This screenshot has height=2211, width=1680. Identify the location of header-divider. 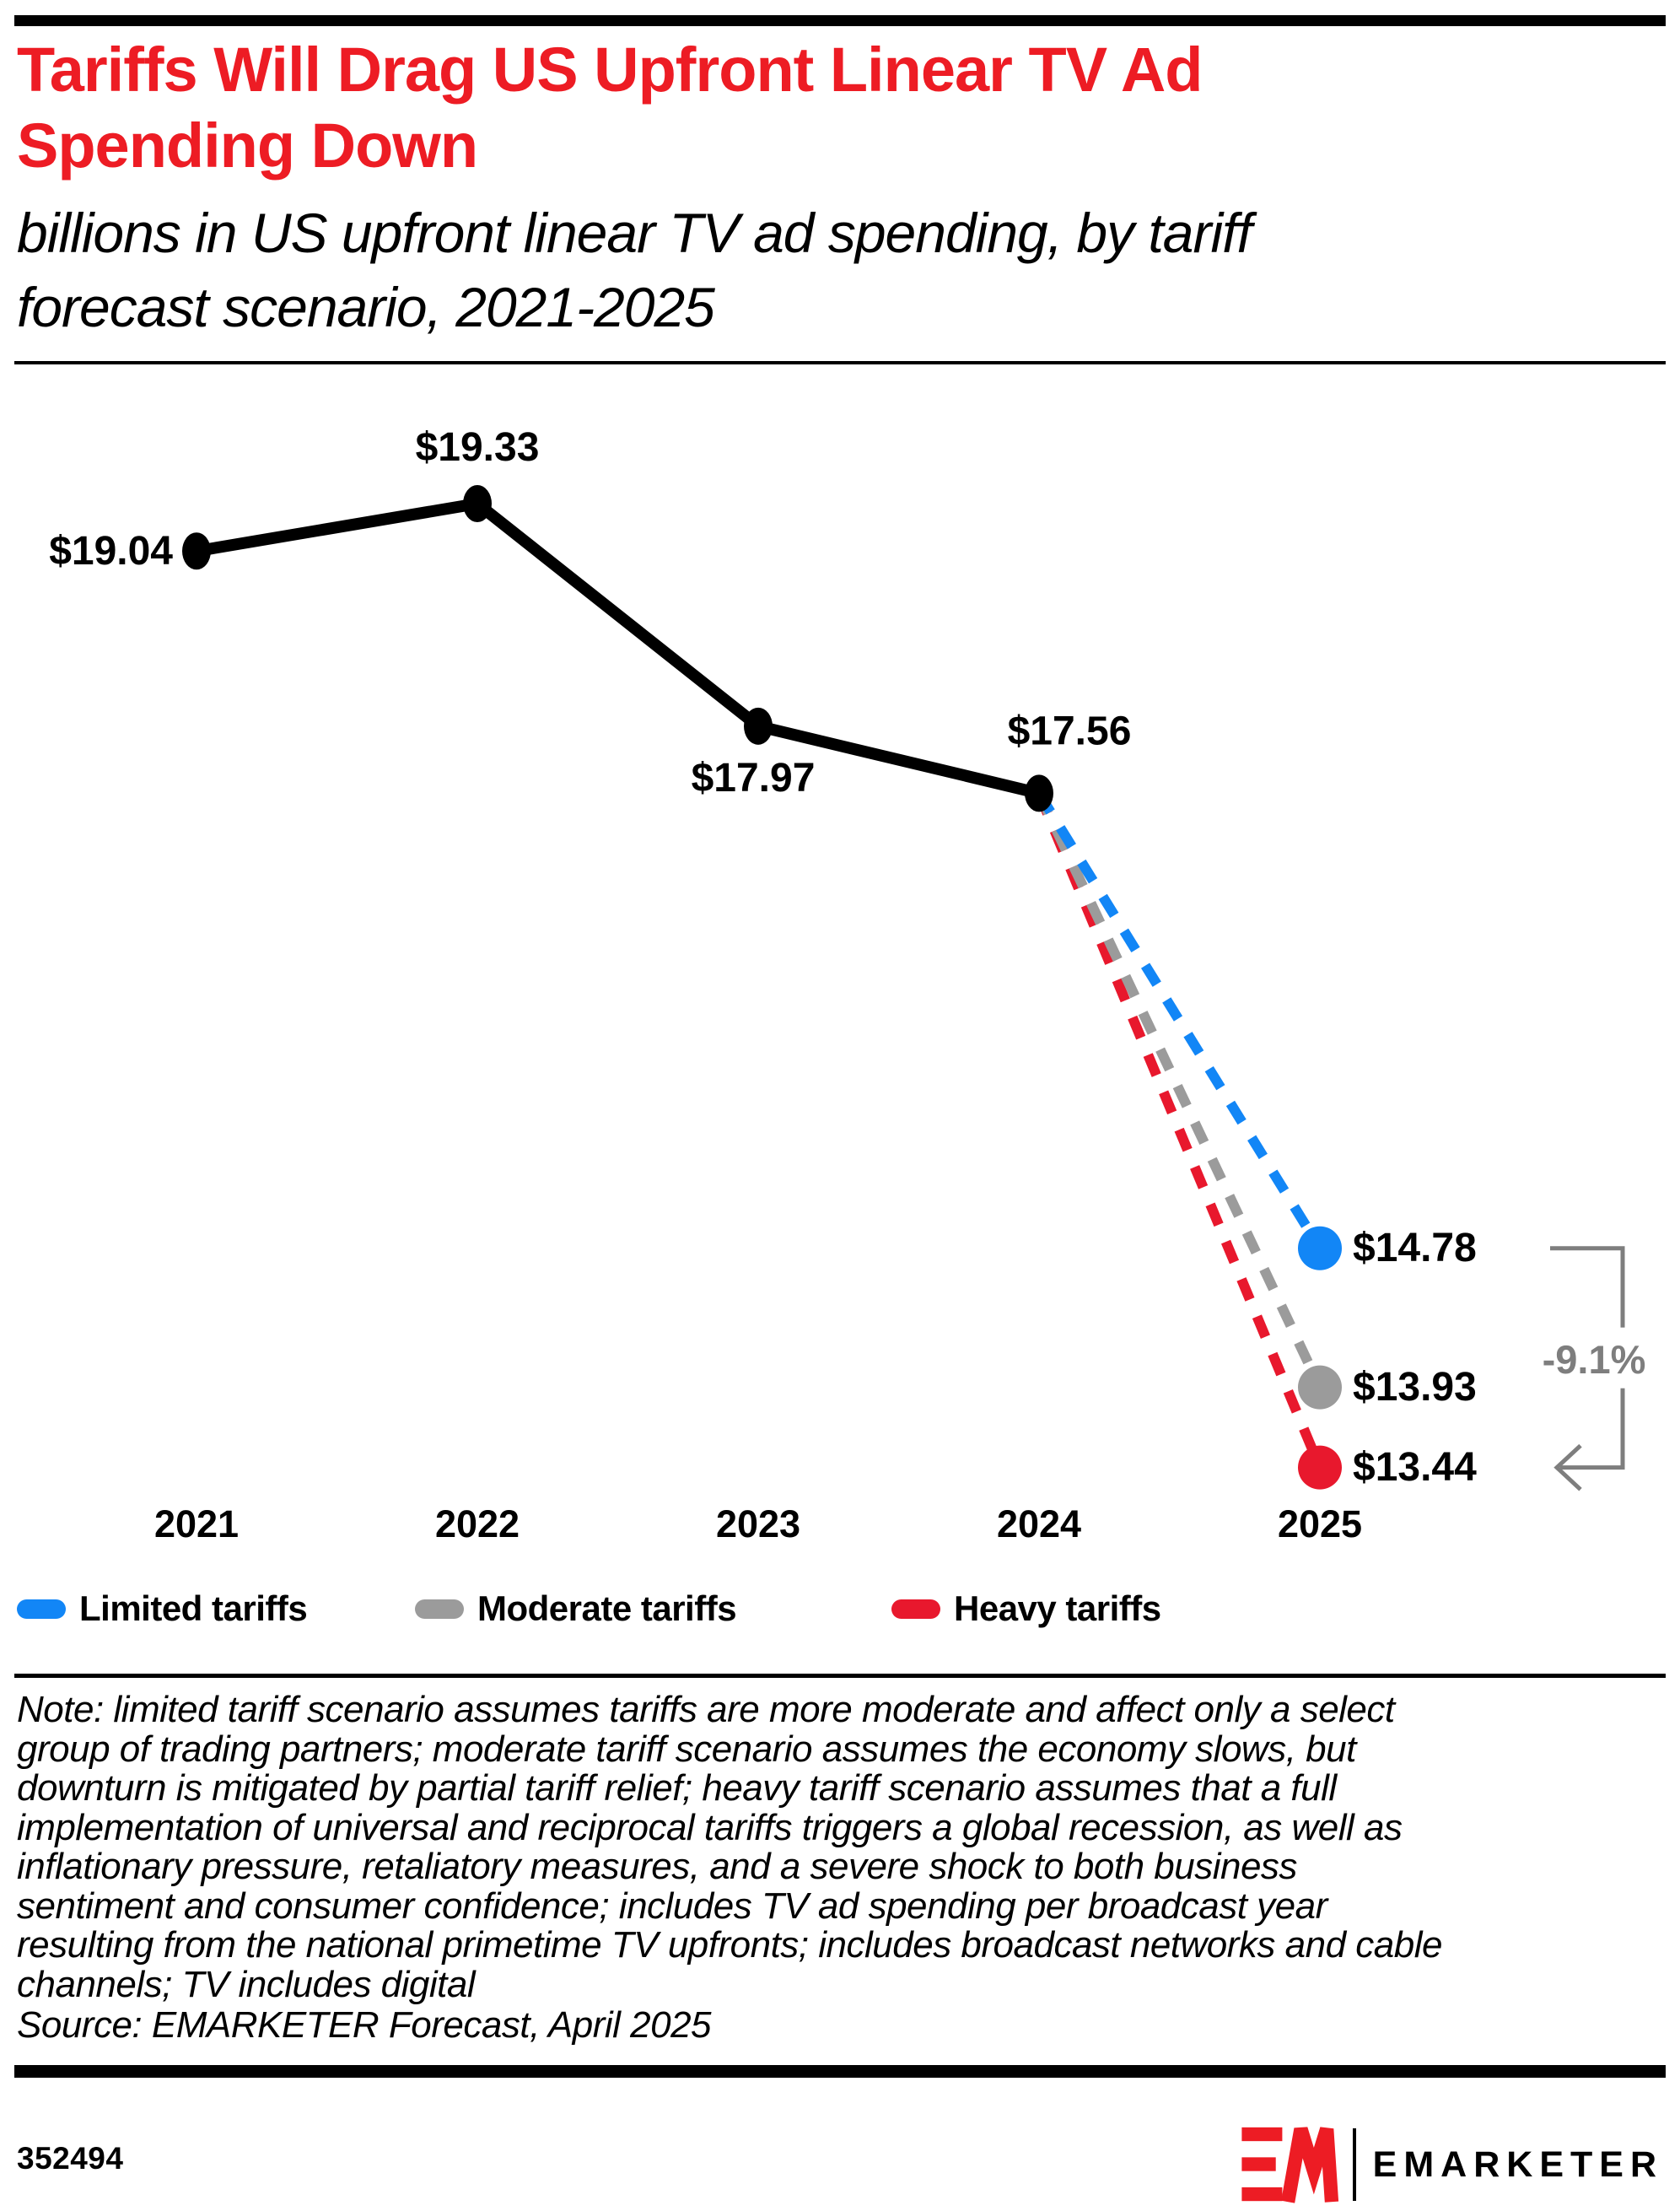
(840, 362).